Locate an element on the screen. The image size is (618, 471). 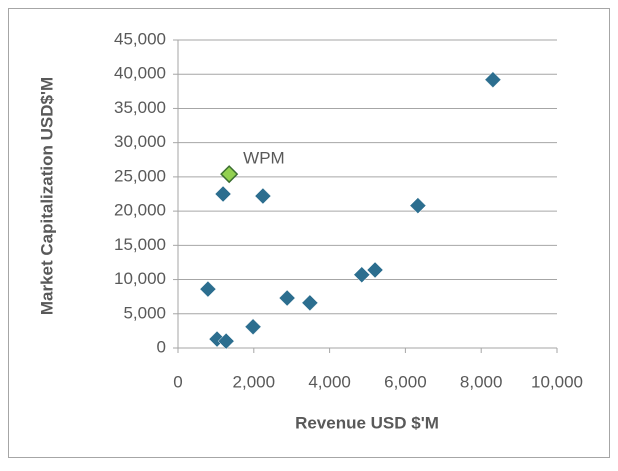
x-tick-label: 6,000 is located at coordinates (405, 381).